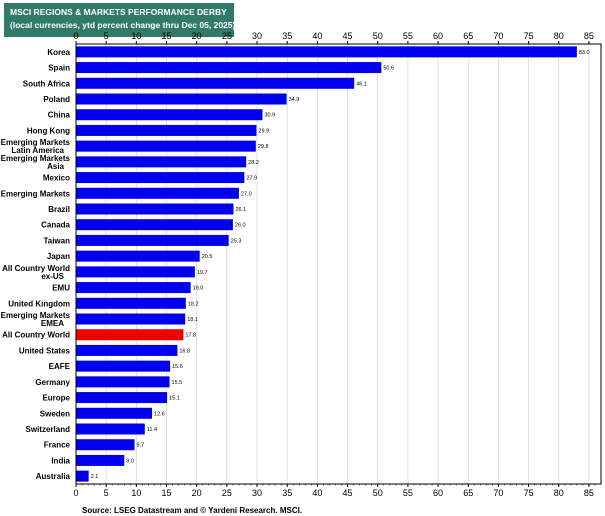 This screenshot has height=516, width=605. Describe the element at coordinates (52, 276) in the screenshot. I see `category-label: ex-US` at that location.